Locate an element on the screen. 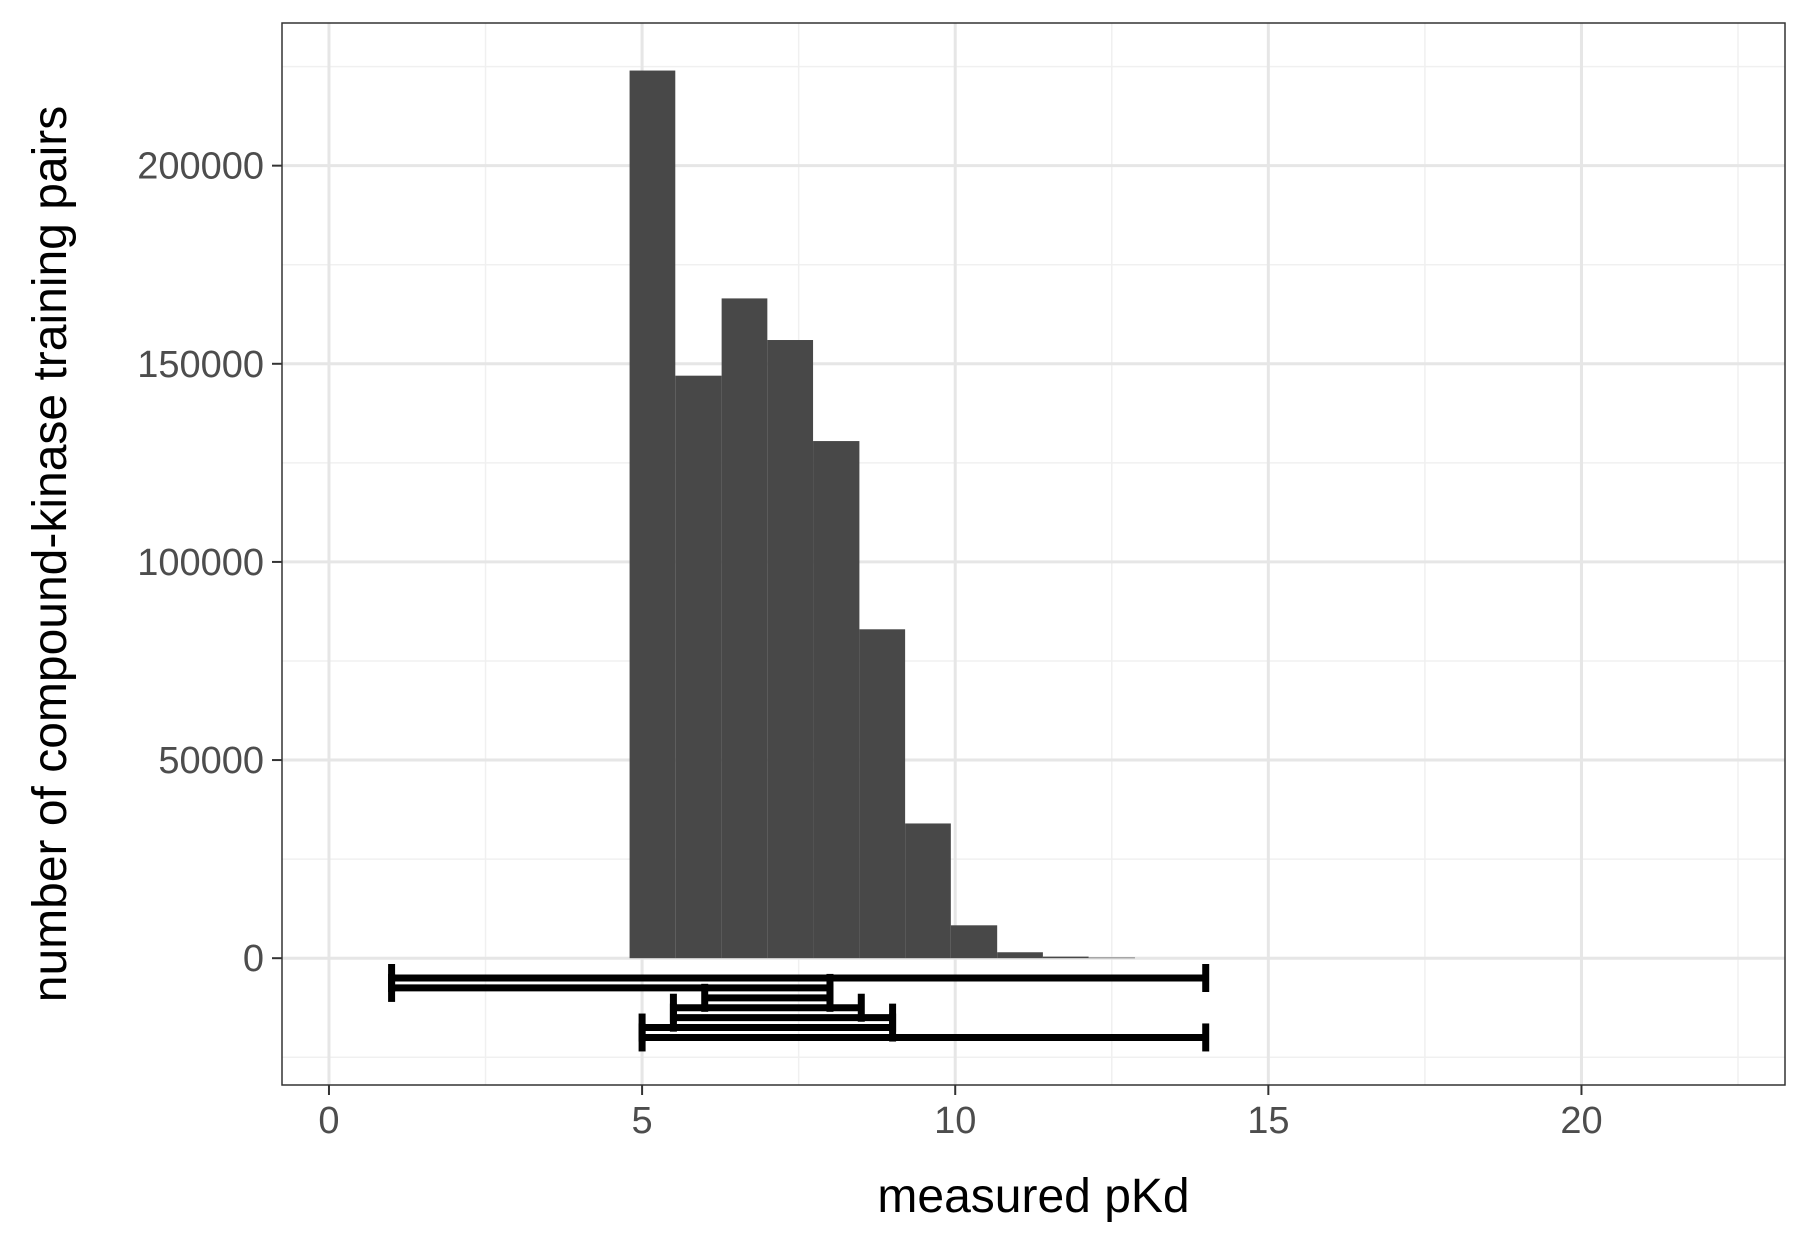 The height and width of the screenshot is (1240, 1800). x-tick-label: 15 is located at coordinates (1268, 1121).